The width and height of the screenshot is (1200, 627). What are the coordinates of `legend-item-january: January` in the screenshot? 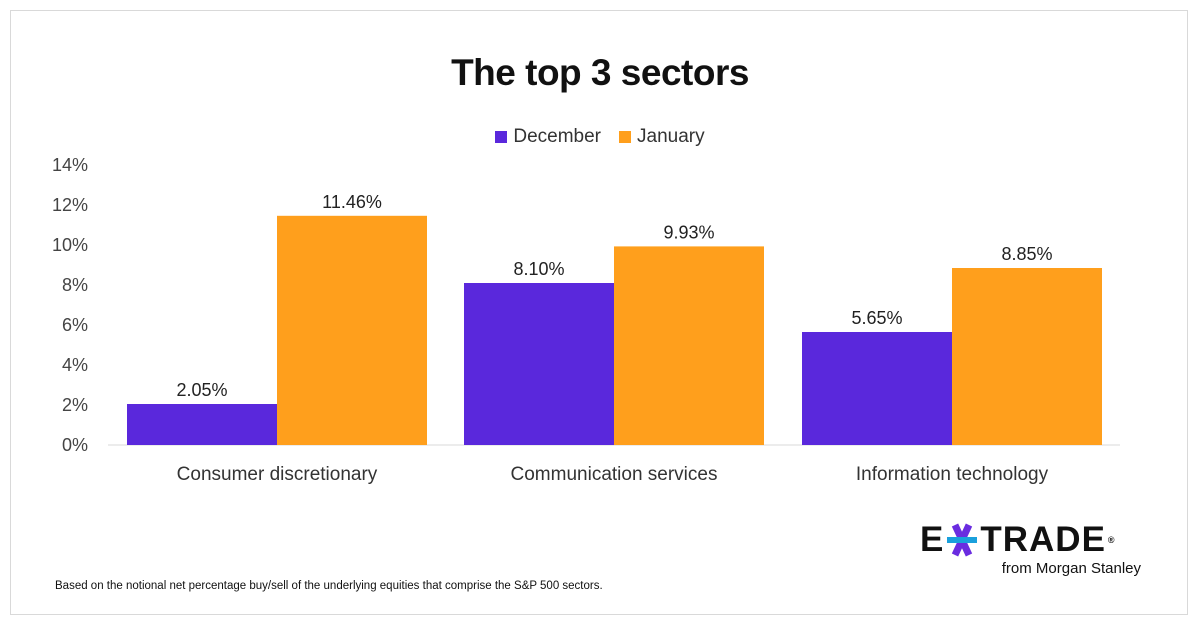 It's located at (662, 137).